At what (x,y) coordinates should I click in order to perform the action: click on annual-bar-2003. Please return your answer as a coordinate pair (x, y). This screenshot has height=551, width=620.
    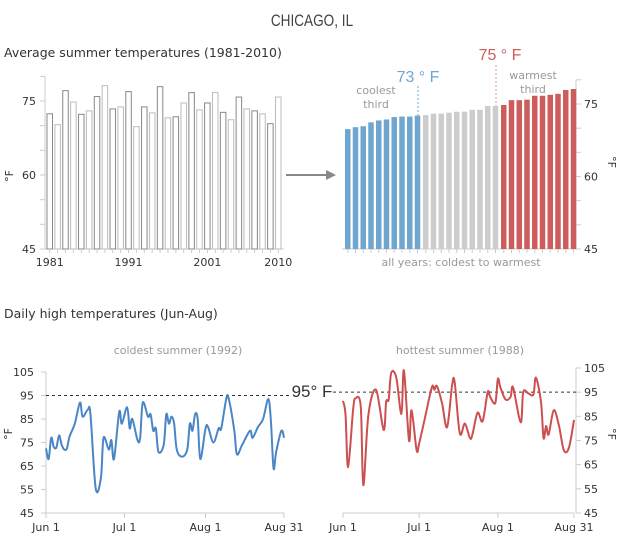
    Looking at the image, I should click on (223, 180).